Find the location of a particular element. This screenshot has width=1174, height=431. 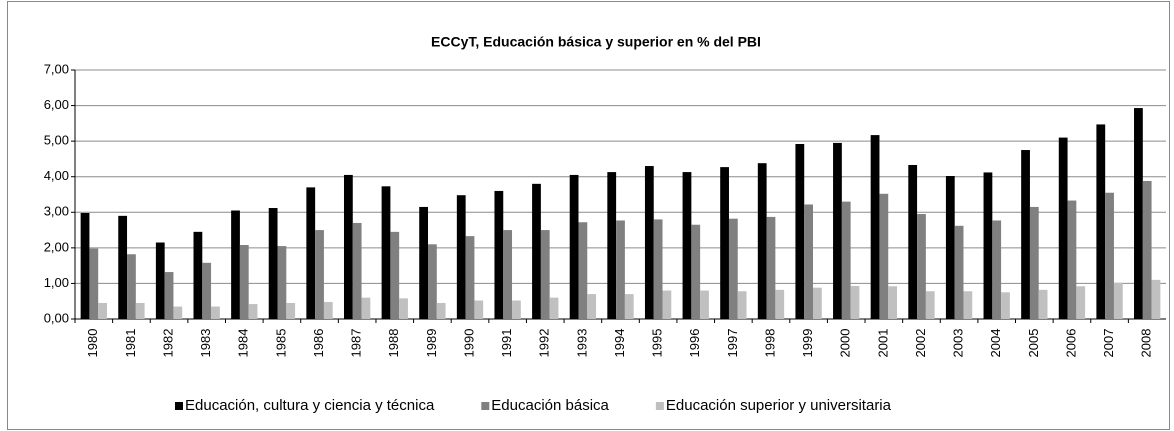

x-tick-label: 1980 is located at coordinates (92, 343).